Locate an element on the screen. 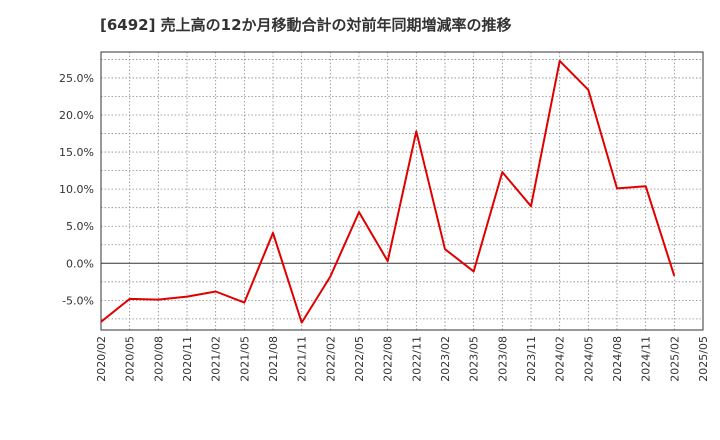 This screenshot has width=720, height=440. x-tick-label: 2021/02 is located at coordinates (216, 359).